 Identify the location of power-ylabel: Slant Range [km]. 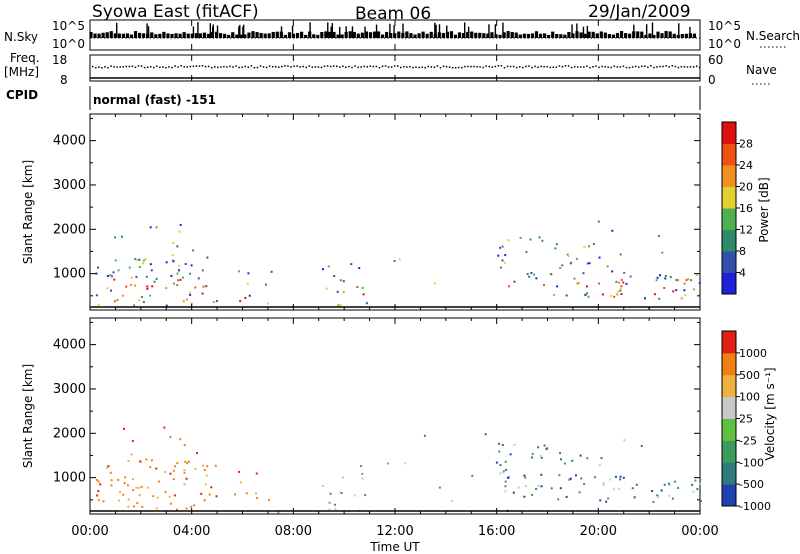
(28, 212).